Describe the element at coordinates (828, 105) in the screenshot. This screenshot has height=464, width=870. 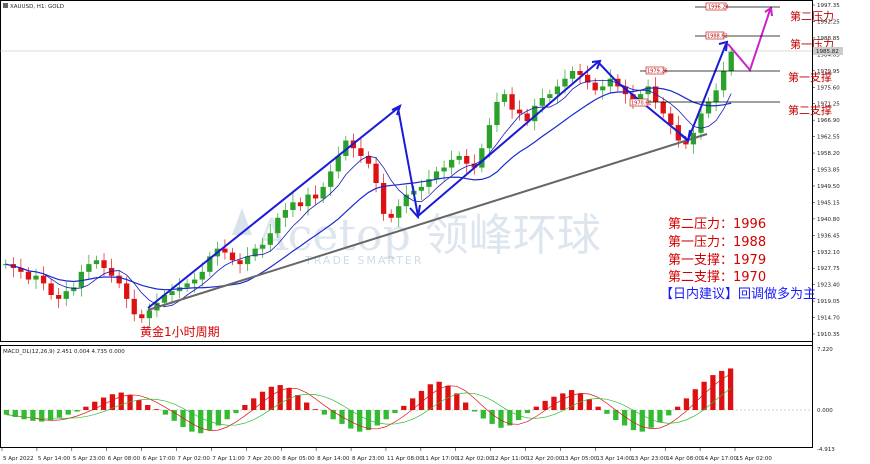
I see `price-tick-label: 1971.25` at that location.